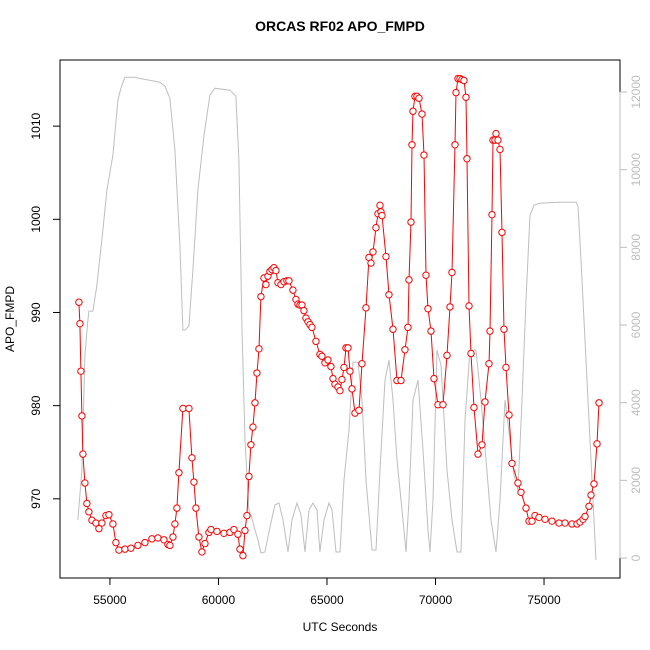 Image resolution: width=650 pixels, height=650 pixels. I want to click on x-tick-label: 55000, so click(110, 600).